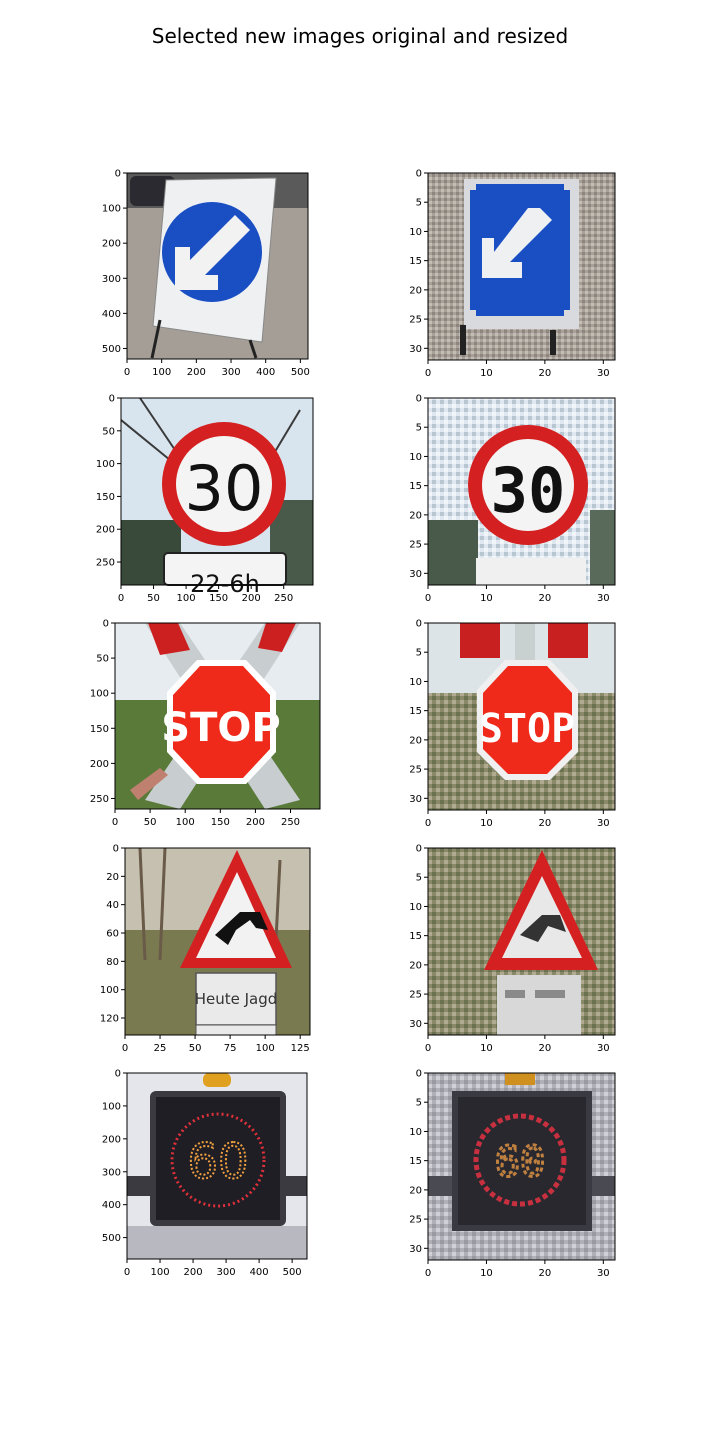  Describe the element at coordinates (111, 279) in the screenshot. I see `y-tick-label: 300` at that location.